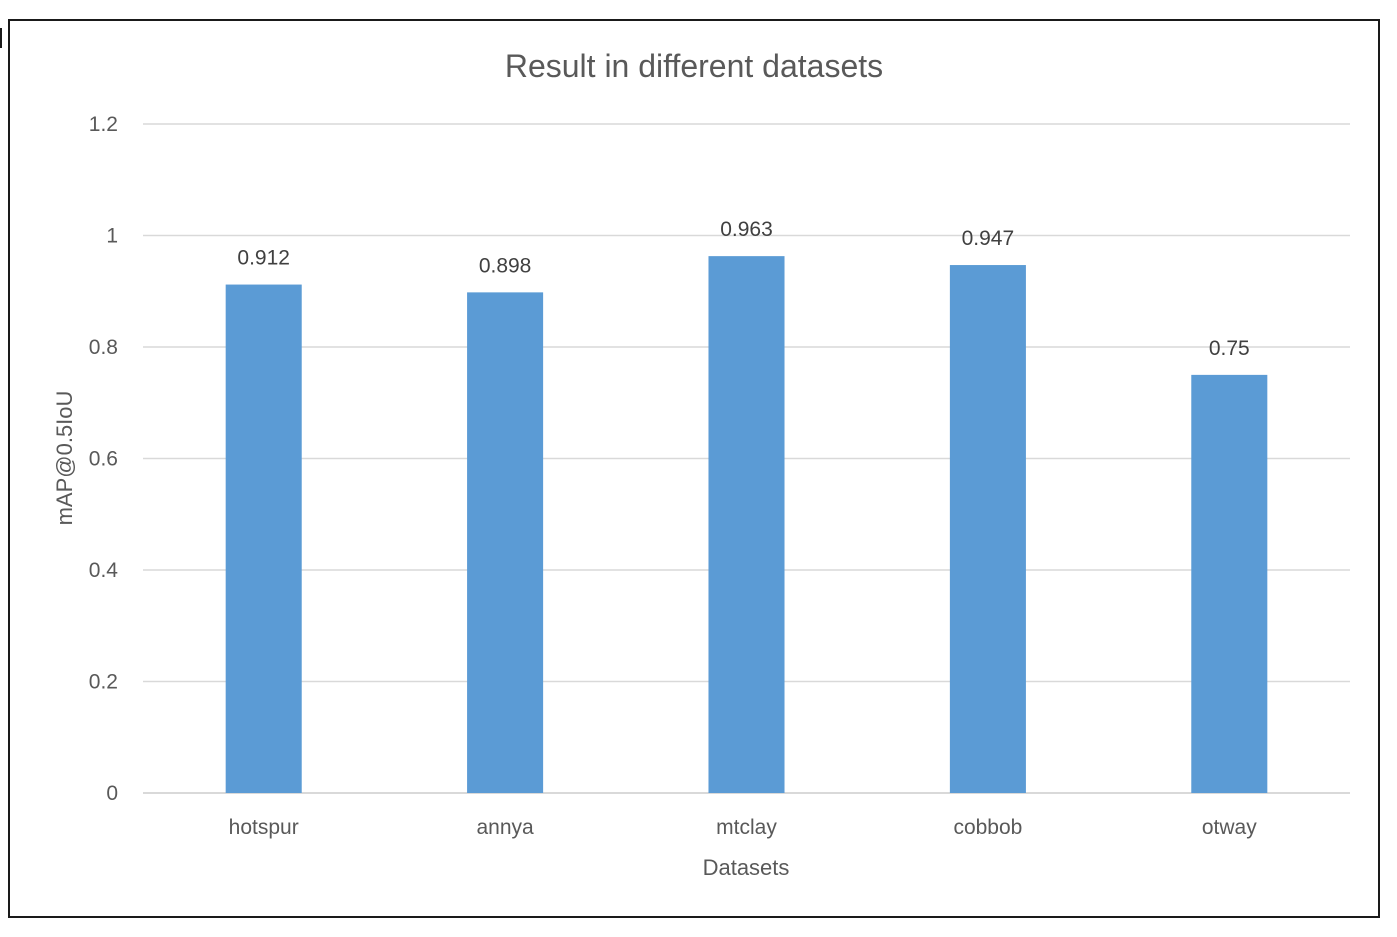 This screenshot has width=1397, height=937. I want to click on y-tick-label: 1, so click(112, 236).